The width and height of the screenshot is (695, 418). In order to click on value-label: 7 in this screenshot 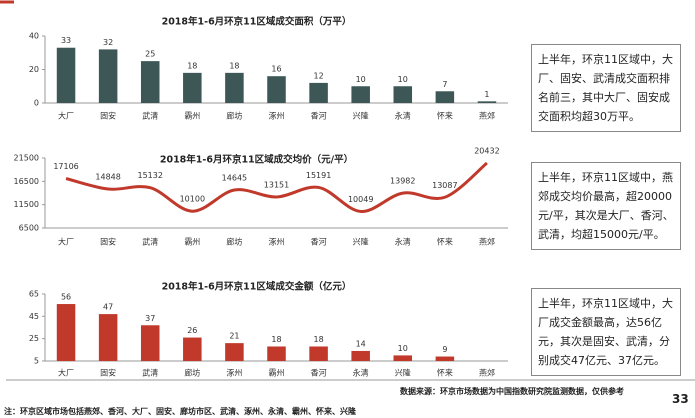, I will do `click(444, 84)`.